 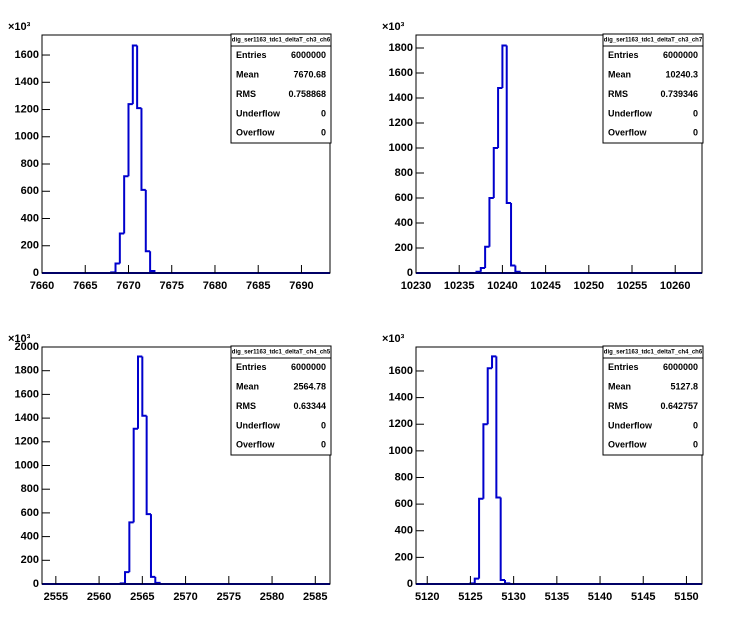 I want to click on x-tick-label: 2575, so click(x=229, y=597).